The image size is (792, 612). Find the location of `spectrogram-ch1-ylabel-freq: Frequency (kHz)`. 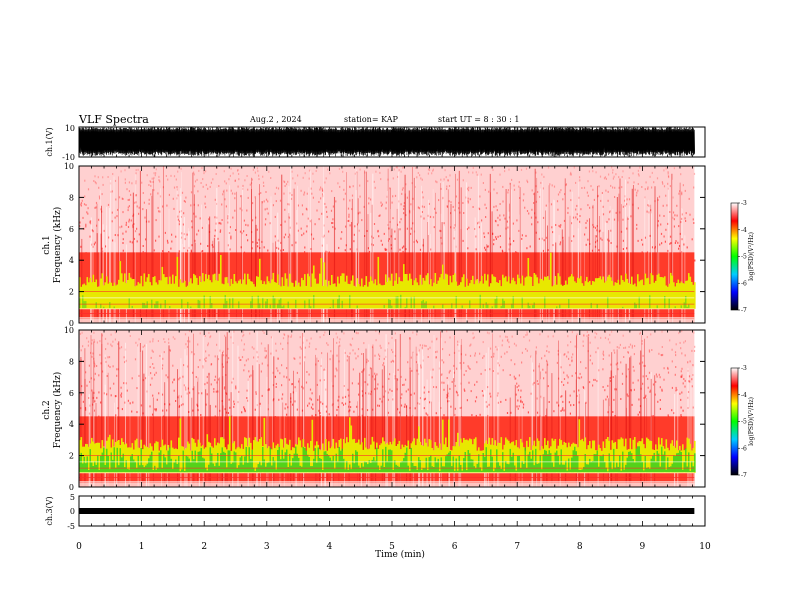

spectrogram-ch1-ylabel-freq: Frequency (kHz) is located at coordinates (57, 245).